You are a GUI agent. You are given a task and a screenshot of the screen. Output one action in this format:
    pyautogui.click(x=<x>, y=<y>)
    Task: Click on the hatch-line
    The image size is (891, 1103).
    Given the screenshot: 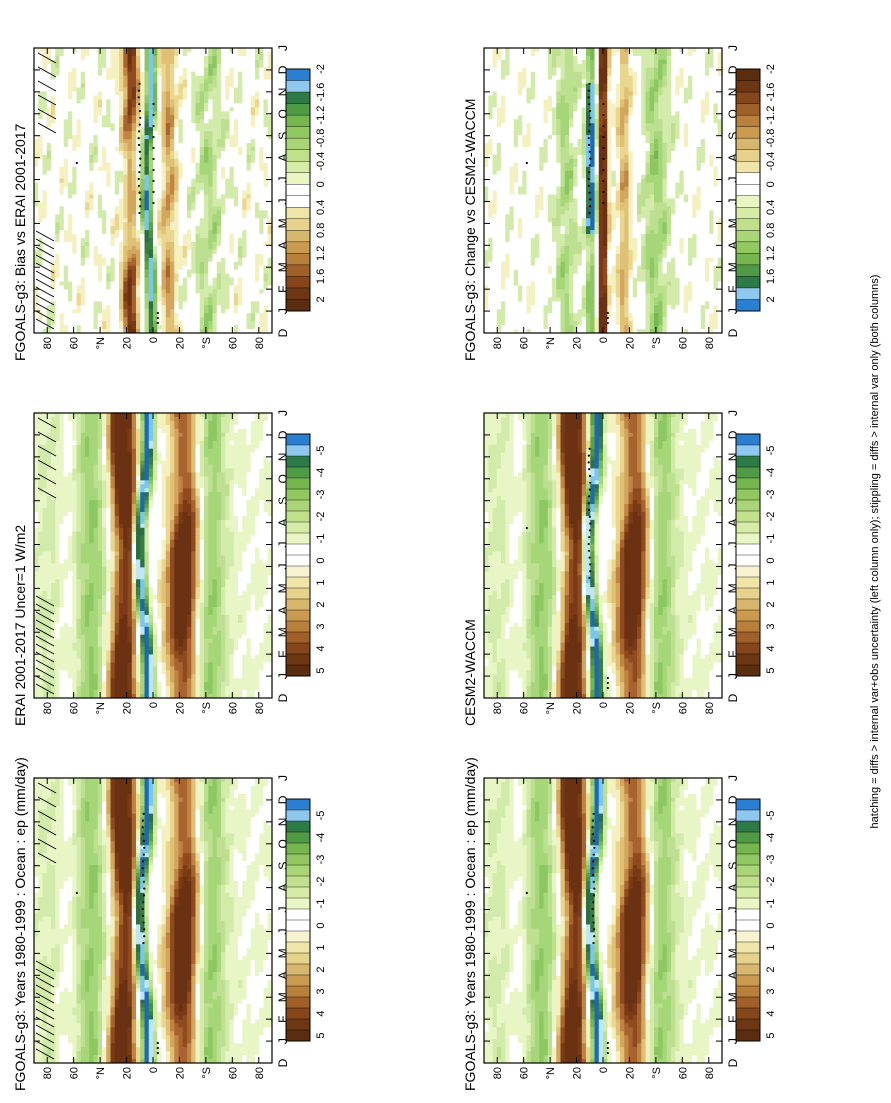 What is the action you would take?
    pyautogui.click(x=47, y=830)
    